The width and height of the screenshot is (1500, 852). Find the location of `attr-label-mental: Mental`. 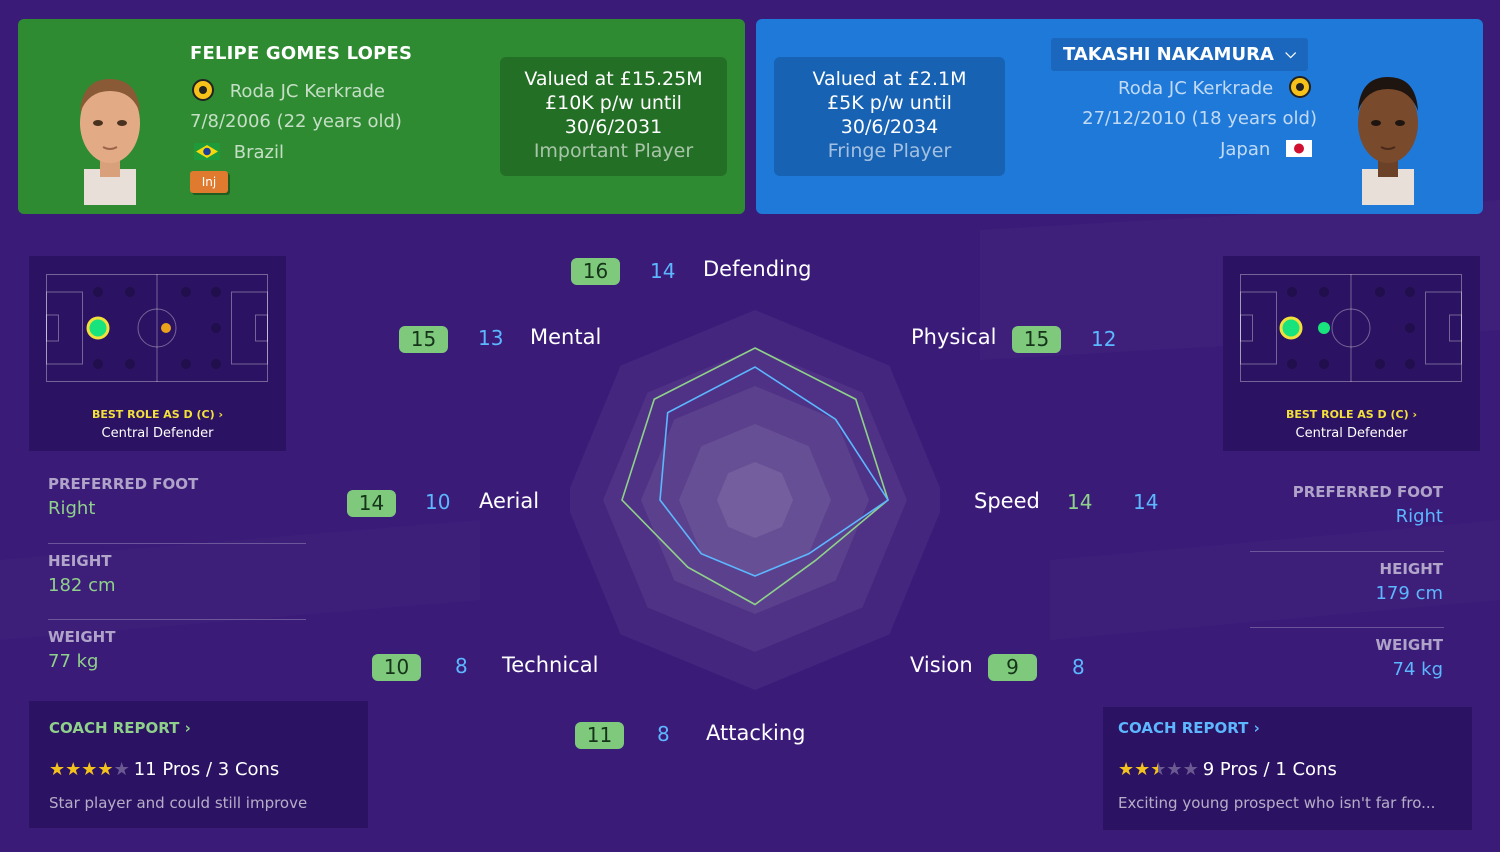

attr-label-mental: Mental is located at coordinates (566, 337).